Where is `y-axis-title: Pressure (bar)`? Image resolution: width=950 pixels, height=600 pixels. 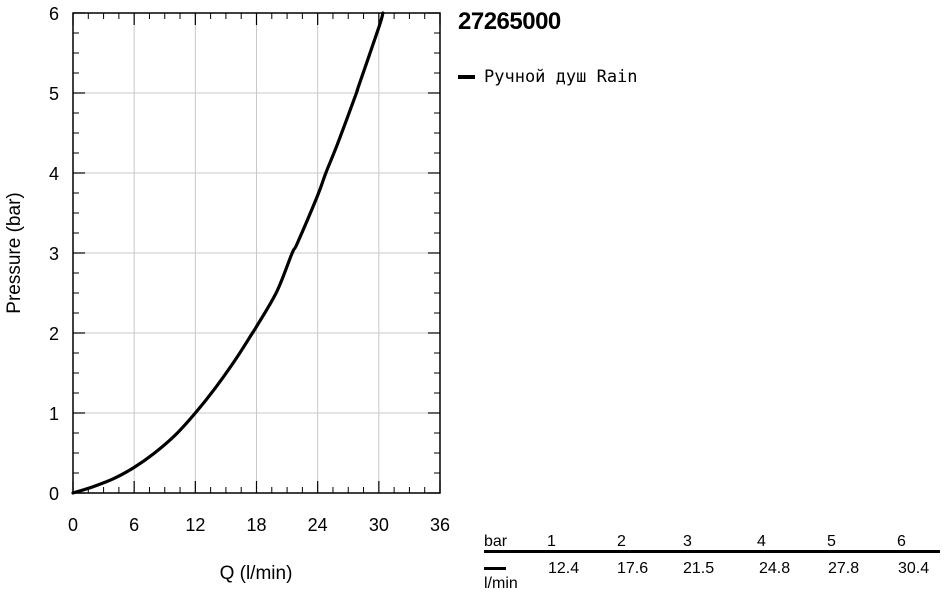
y-axis-title: Pressure (bar) is located at coordinates (14, 252).